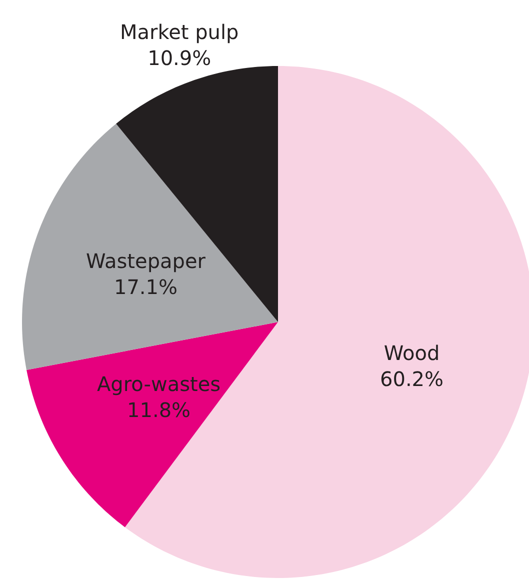  What do you see at coordinates (146, 261) in the screenshot?
I see `slice-label: Wastepaper` at bounding box center [146, 261].